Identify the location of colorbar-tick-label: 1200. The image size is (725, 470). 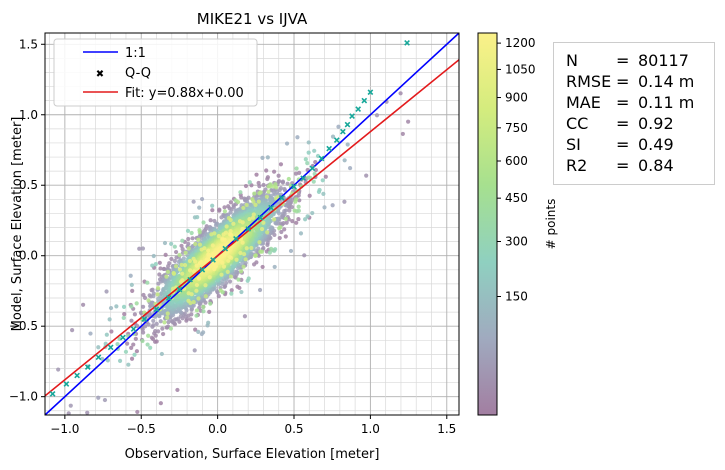
(520, 43).